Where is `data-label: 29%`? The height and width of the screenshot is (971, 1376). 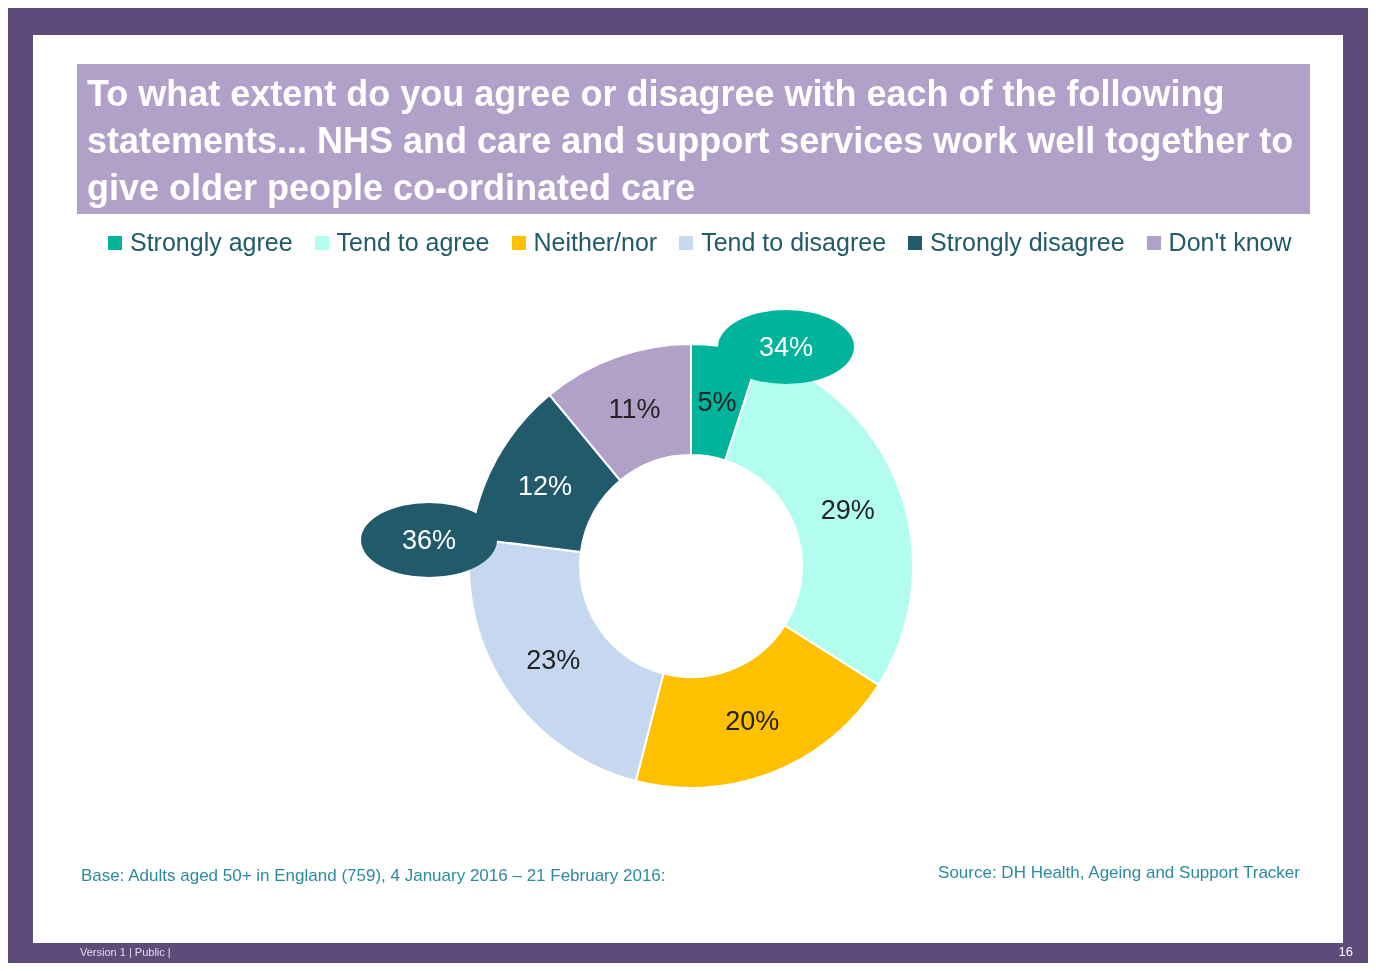 data-label: 29% is located at coordinates (847, 509).